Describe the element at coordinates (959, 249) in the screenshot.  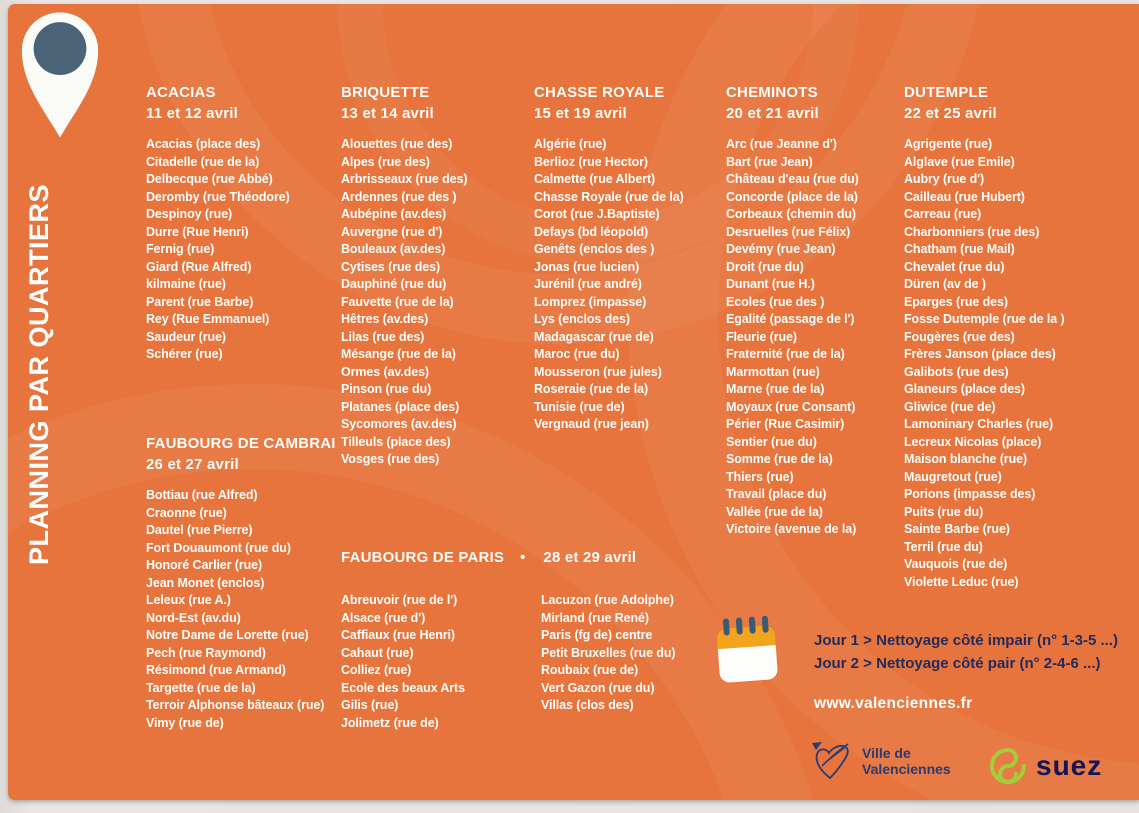
I see `street-item: Chatham (rue Mail)` at that location.